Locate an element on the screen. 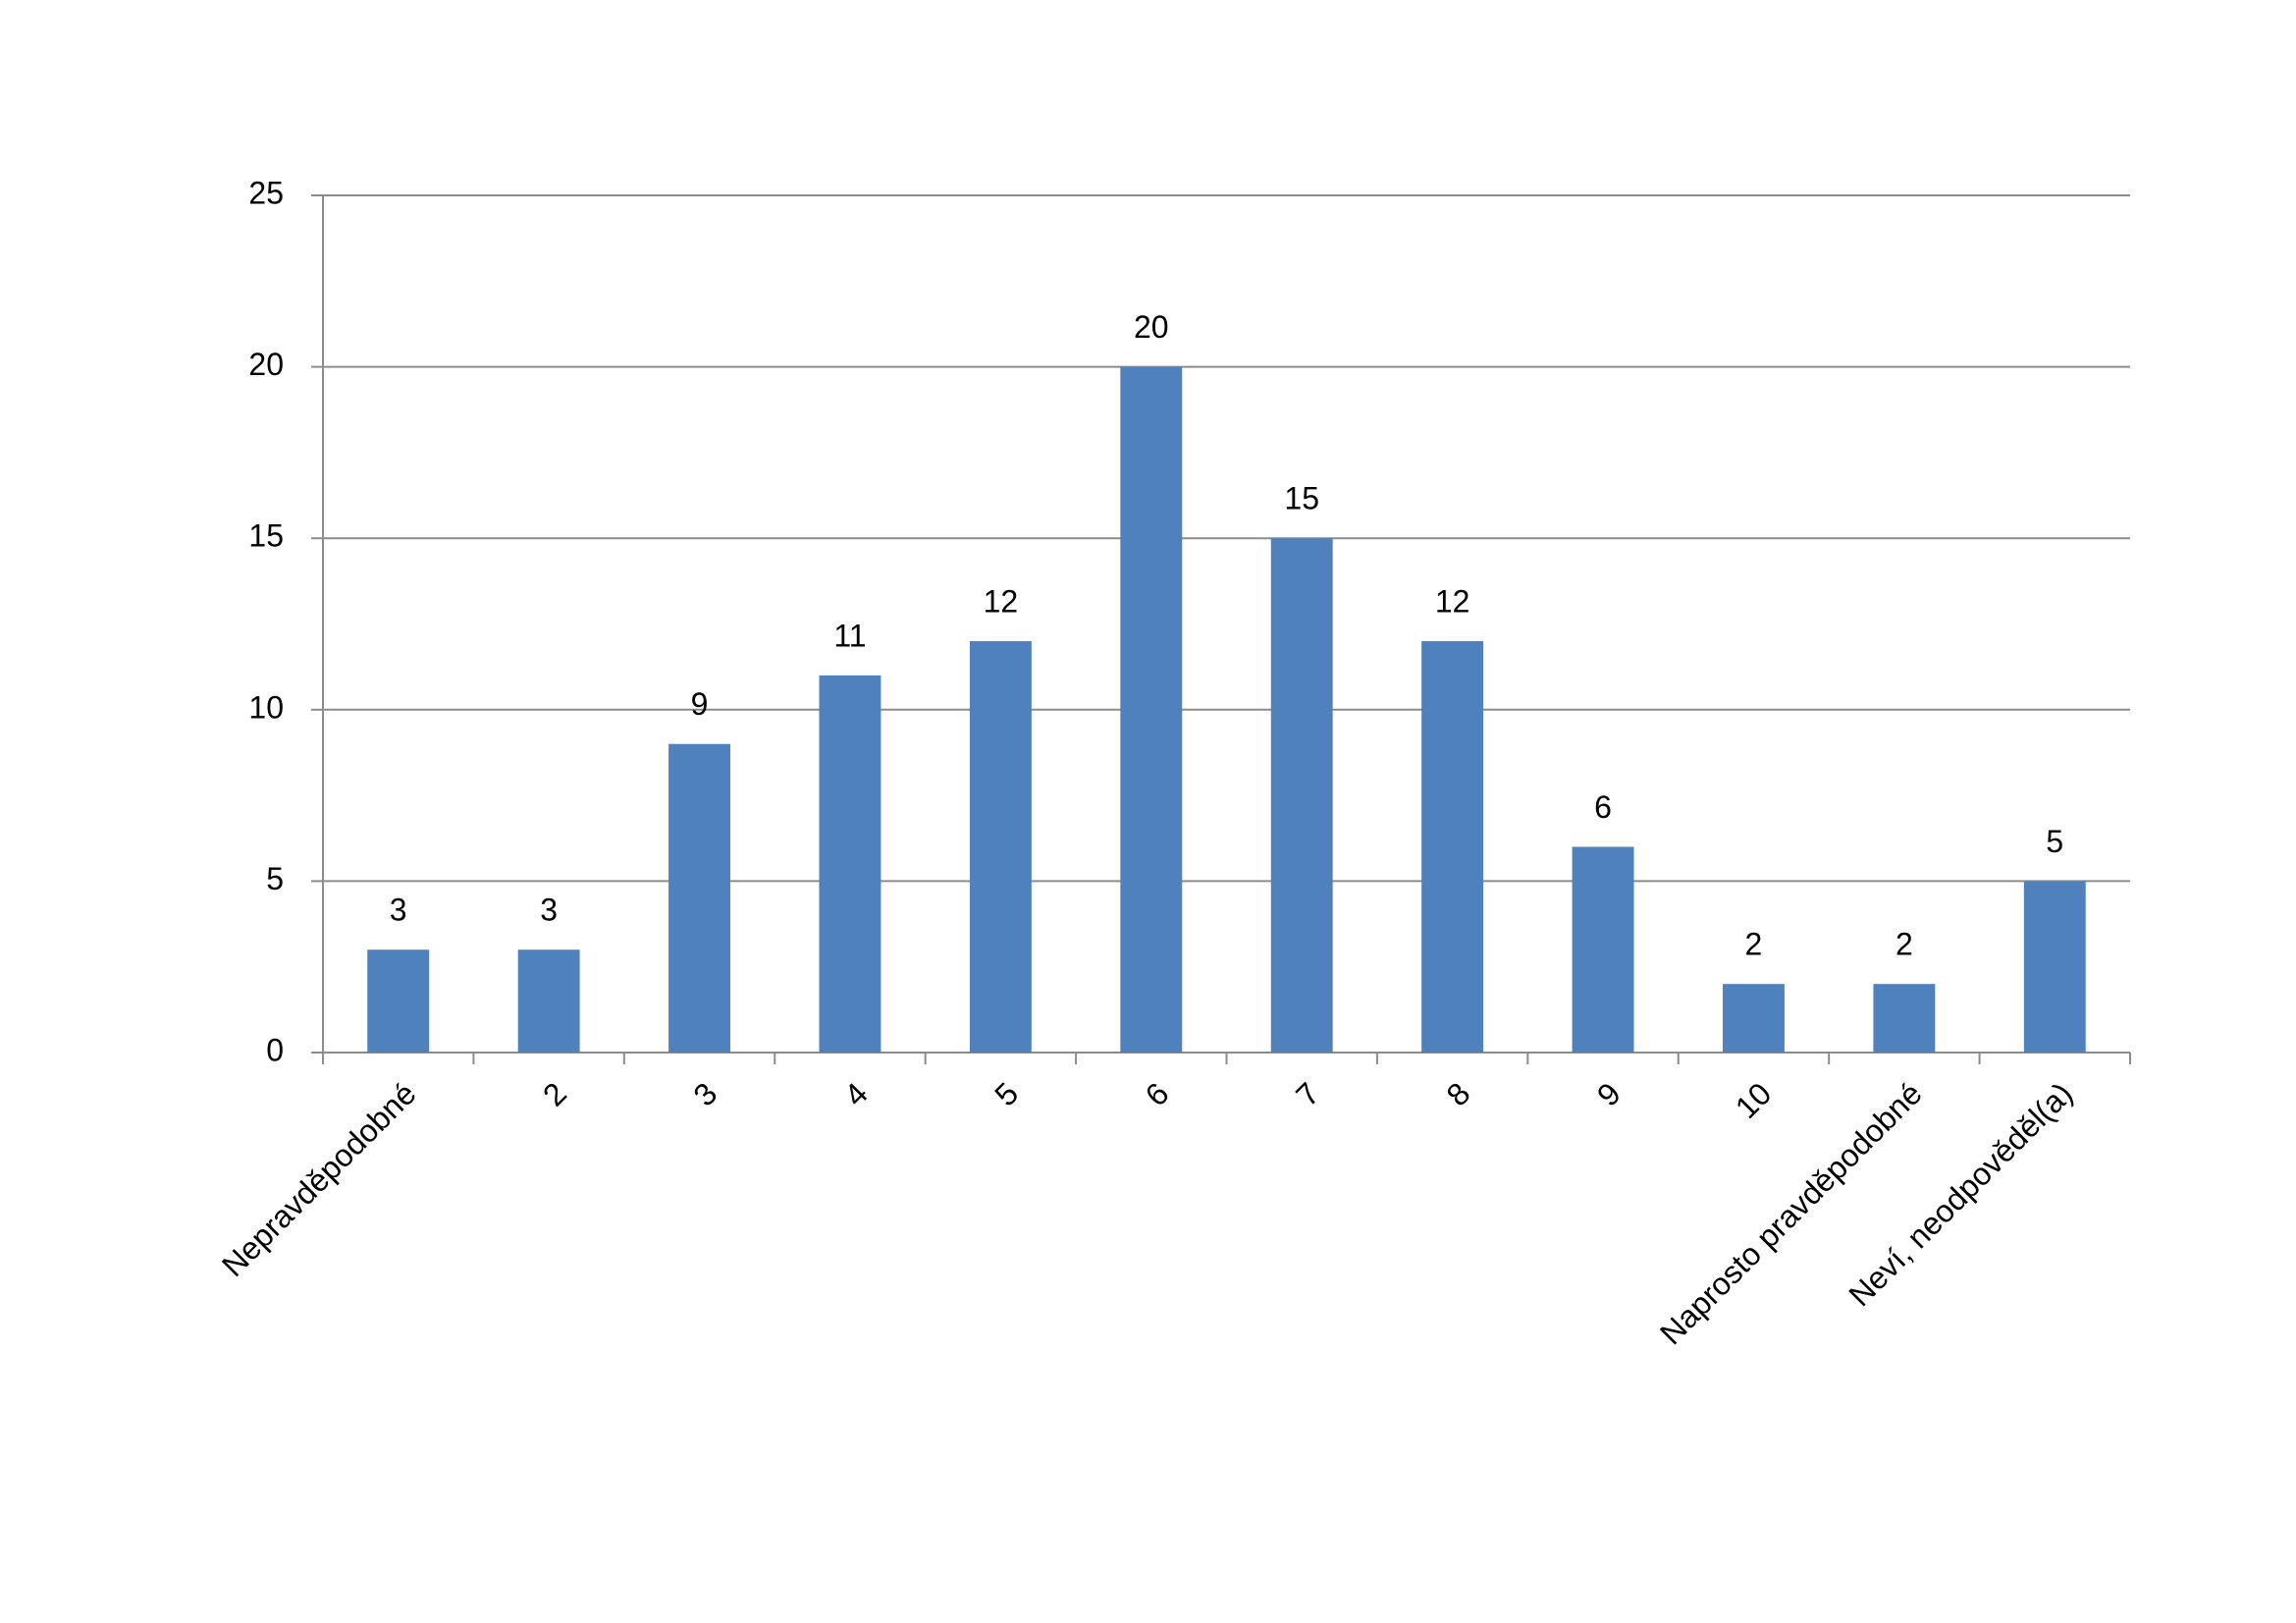 This screenshot has height=1623, width=2296. x-tick-label: 3 is located at coordinates (705, 1093).